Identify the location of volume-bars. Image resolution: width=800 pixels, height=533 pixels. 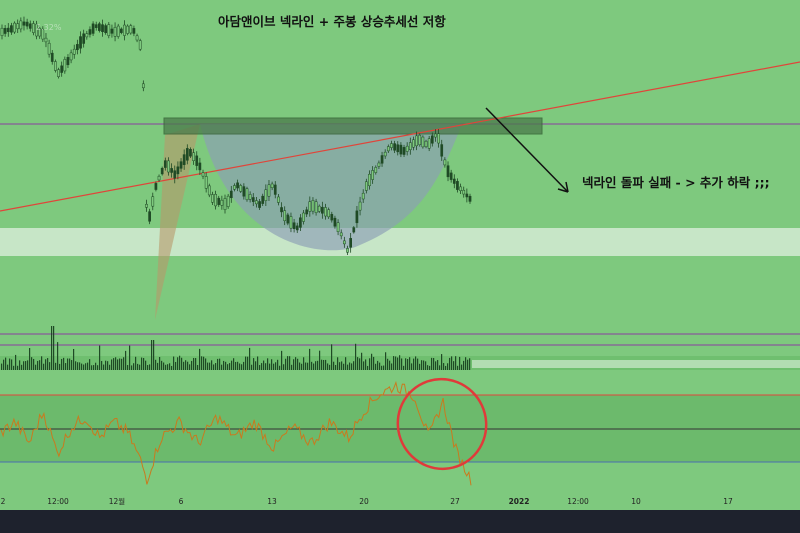
(236, 348).